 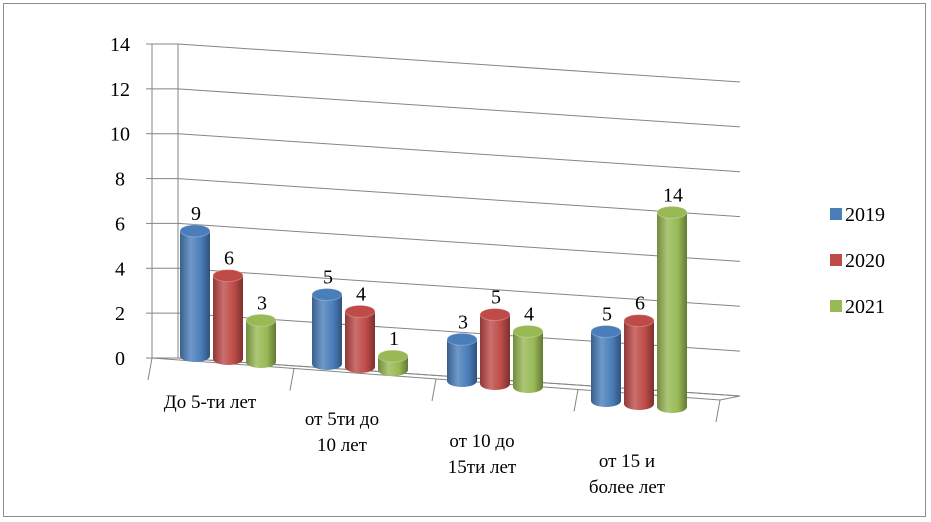 I want to click on y-tick-label: 12, so click(x=120, y=90).